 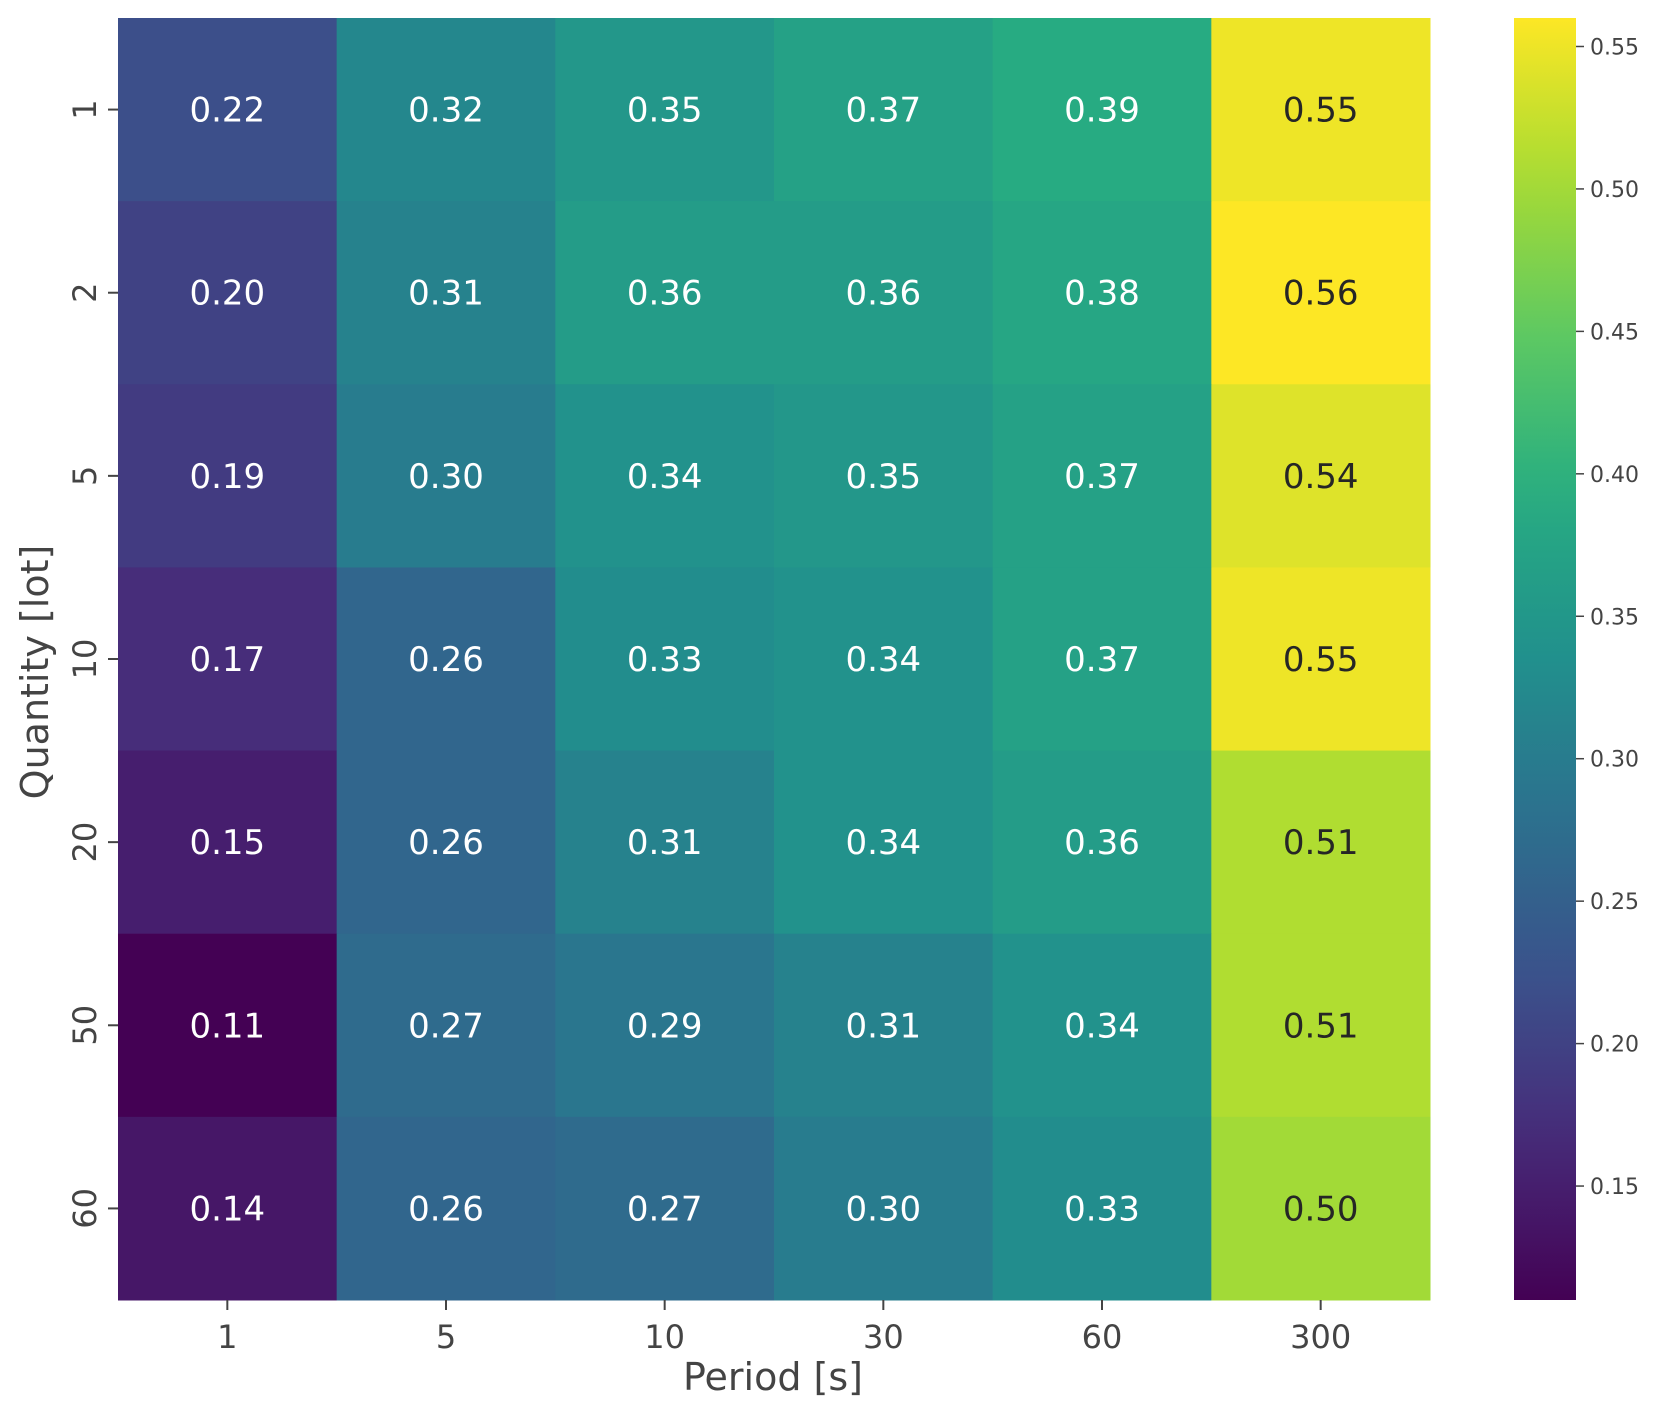 What do you see at coordinates (1614, 617) in the screenshot?
I see `colorbar-tick-label: 0.35` at bounding box center [1614, 617].